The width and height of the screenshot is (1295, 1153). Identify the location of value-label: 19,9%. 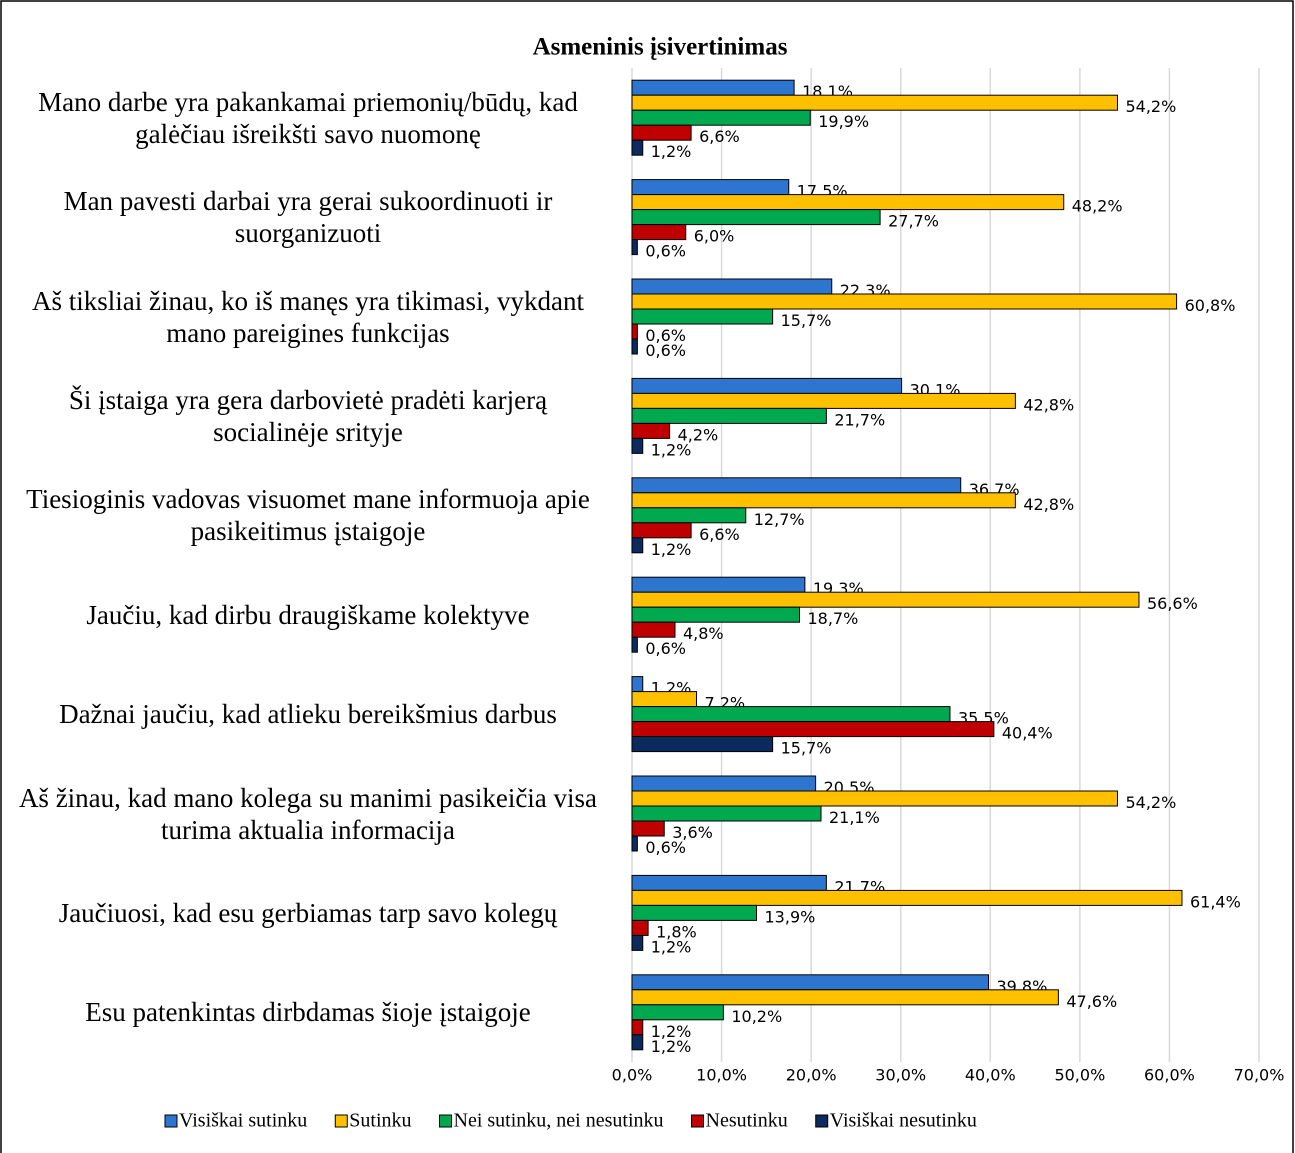
(843, 121).